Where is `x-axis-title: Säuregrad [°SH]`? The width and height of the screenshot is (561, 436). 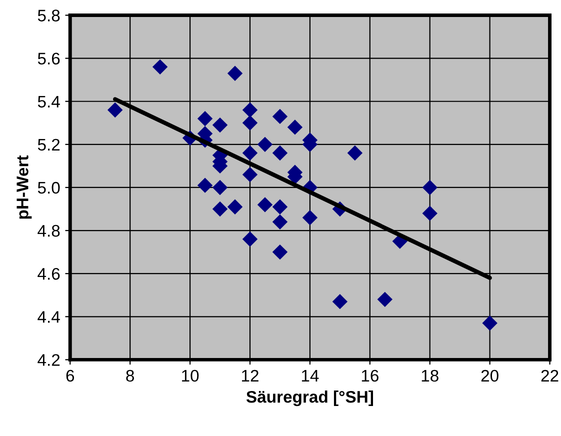
x-axis-title: Säuregrad [°SH] is located at coordinates (310, 398).